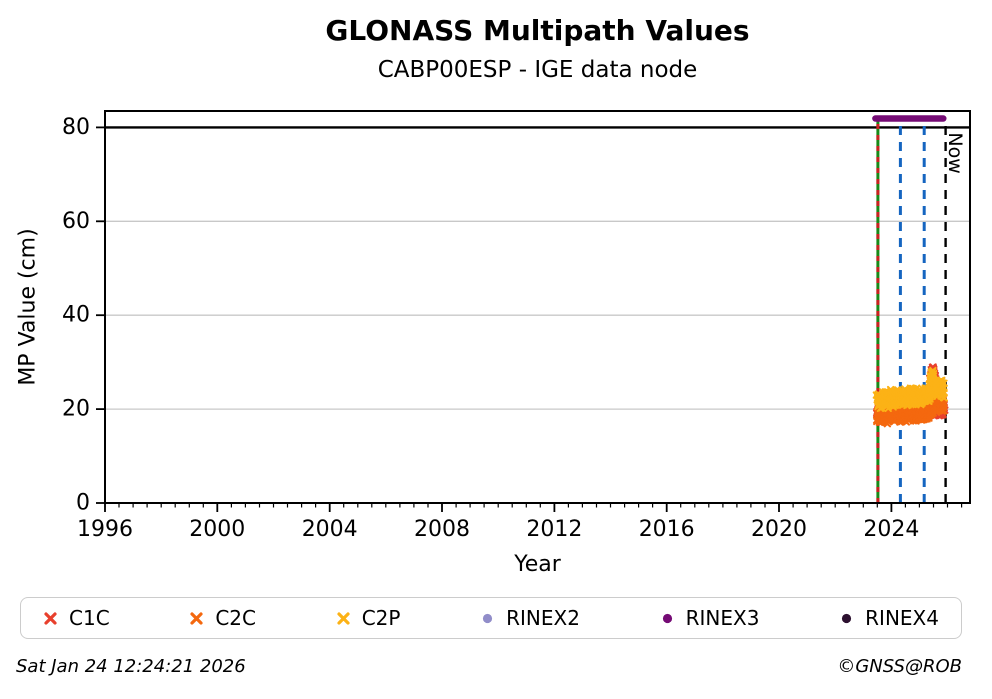  What do you see at coordinates (76, 221) in the screenshot?
I see `svg-text: 60` at bounding box center [76, 221].